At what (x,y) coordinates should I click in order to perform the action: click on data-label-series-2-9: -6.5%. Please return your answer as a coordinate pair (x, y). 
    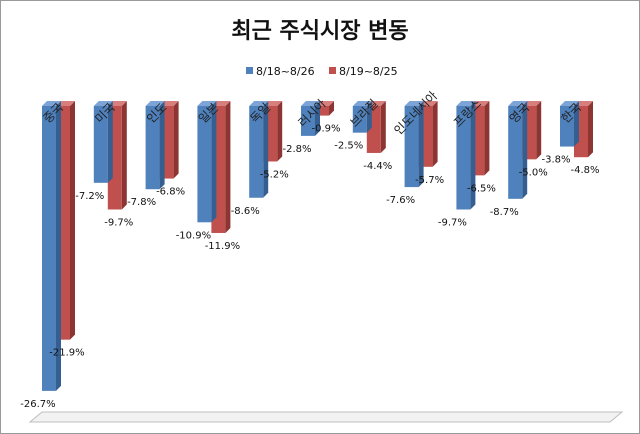
    Looking at the image, I should click on (481, 188).